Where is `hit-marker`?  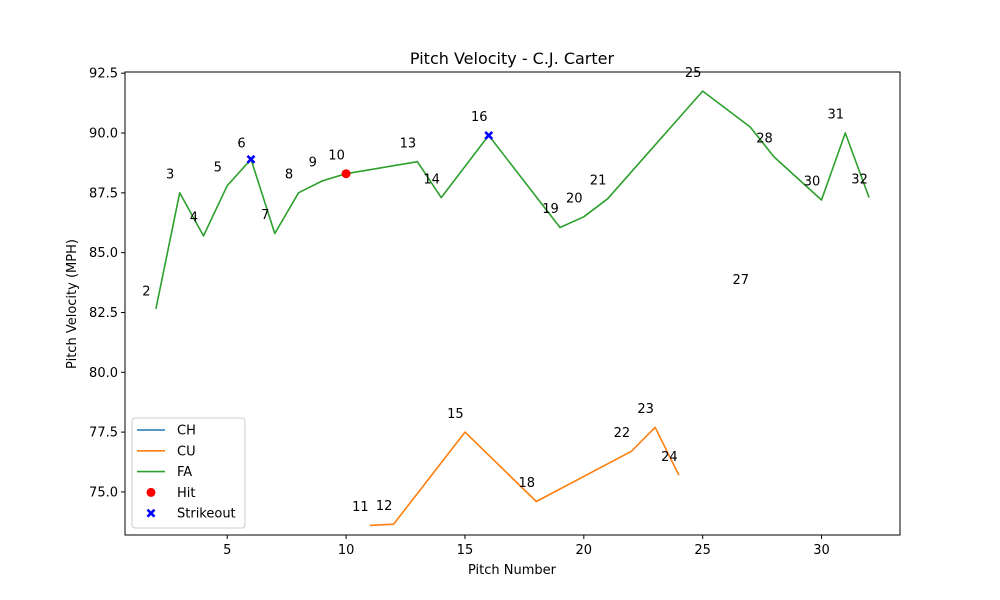
hit-marker is located at coordinates (346, 174).